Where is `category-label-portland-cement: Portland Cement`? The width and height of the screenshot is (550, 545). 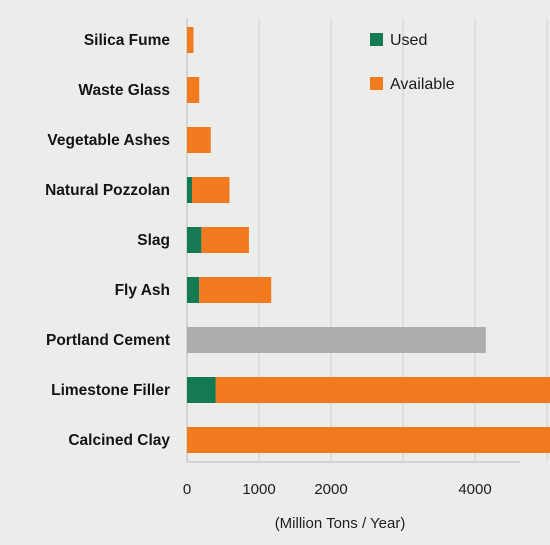 category-label-portland-cement: Portland Cement is located at coordinates (108, 340).